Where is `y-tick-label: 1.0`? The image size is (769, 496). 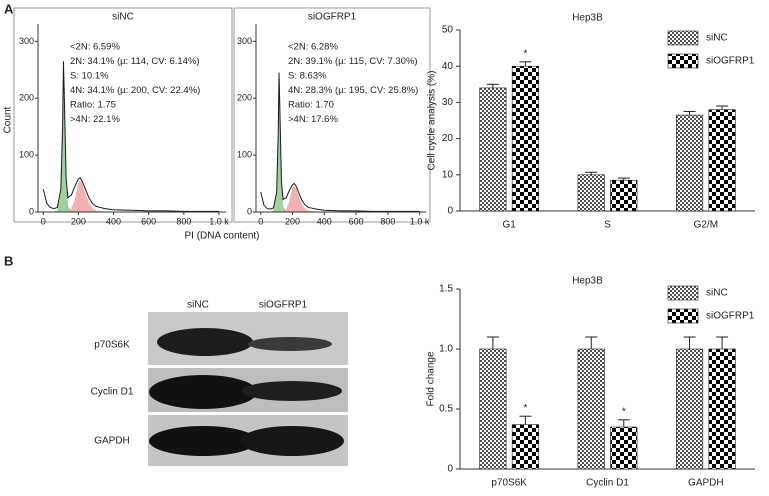
y-tick-label: 1.0 is located at coordinates (446, 349).